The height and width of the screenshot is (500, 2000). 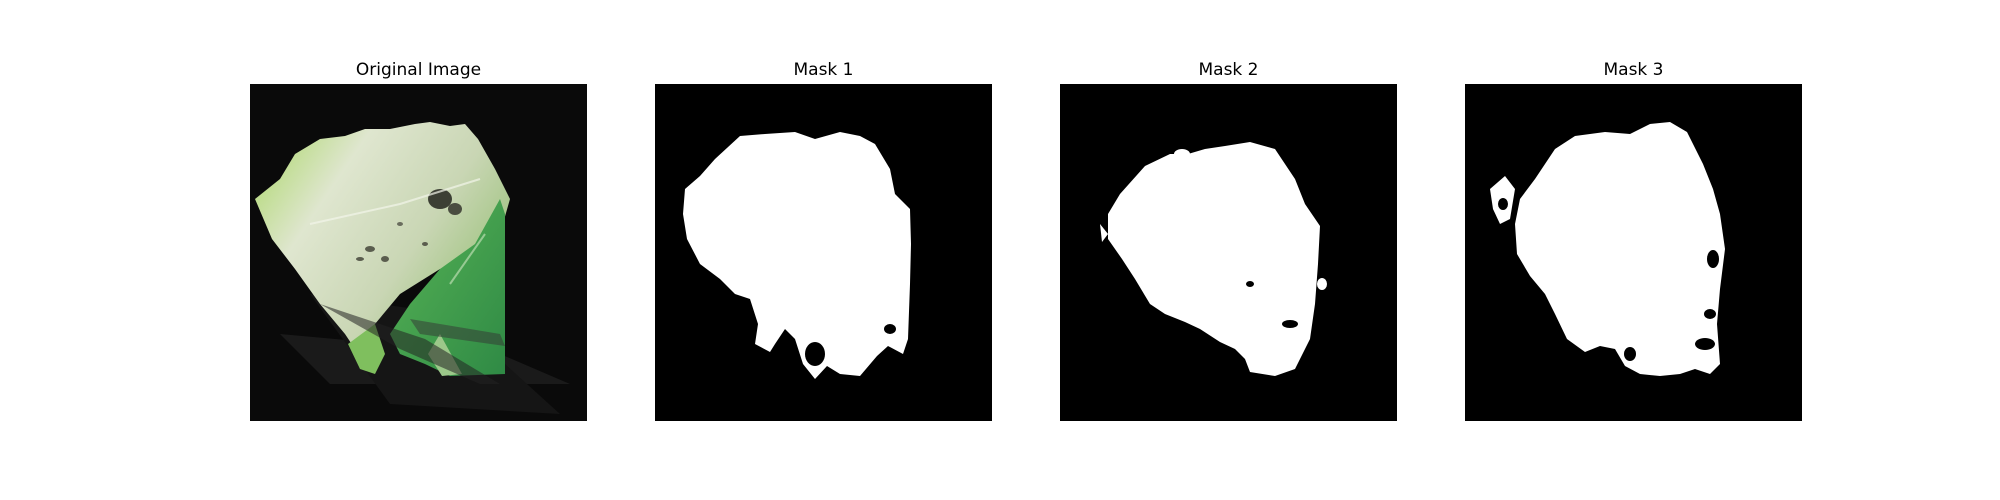 What do you see at coordinates (418, 70) in the screenshot?
I see `panel-title: Original Image` at bounding box center [418, 70].